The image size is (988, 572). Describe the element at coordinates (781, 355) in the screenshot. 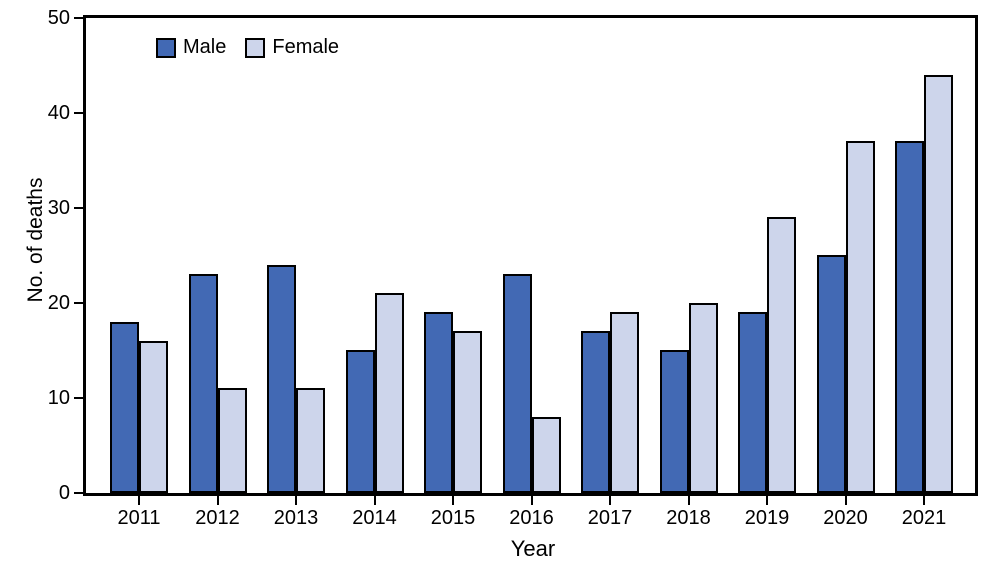

I see `bar-female-2019` at that location.